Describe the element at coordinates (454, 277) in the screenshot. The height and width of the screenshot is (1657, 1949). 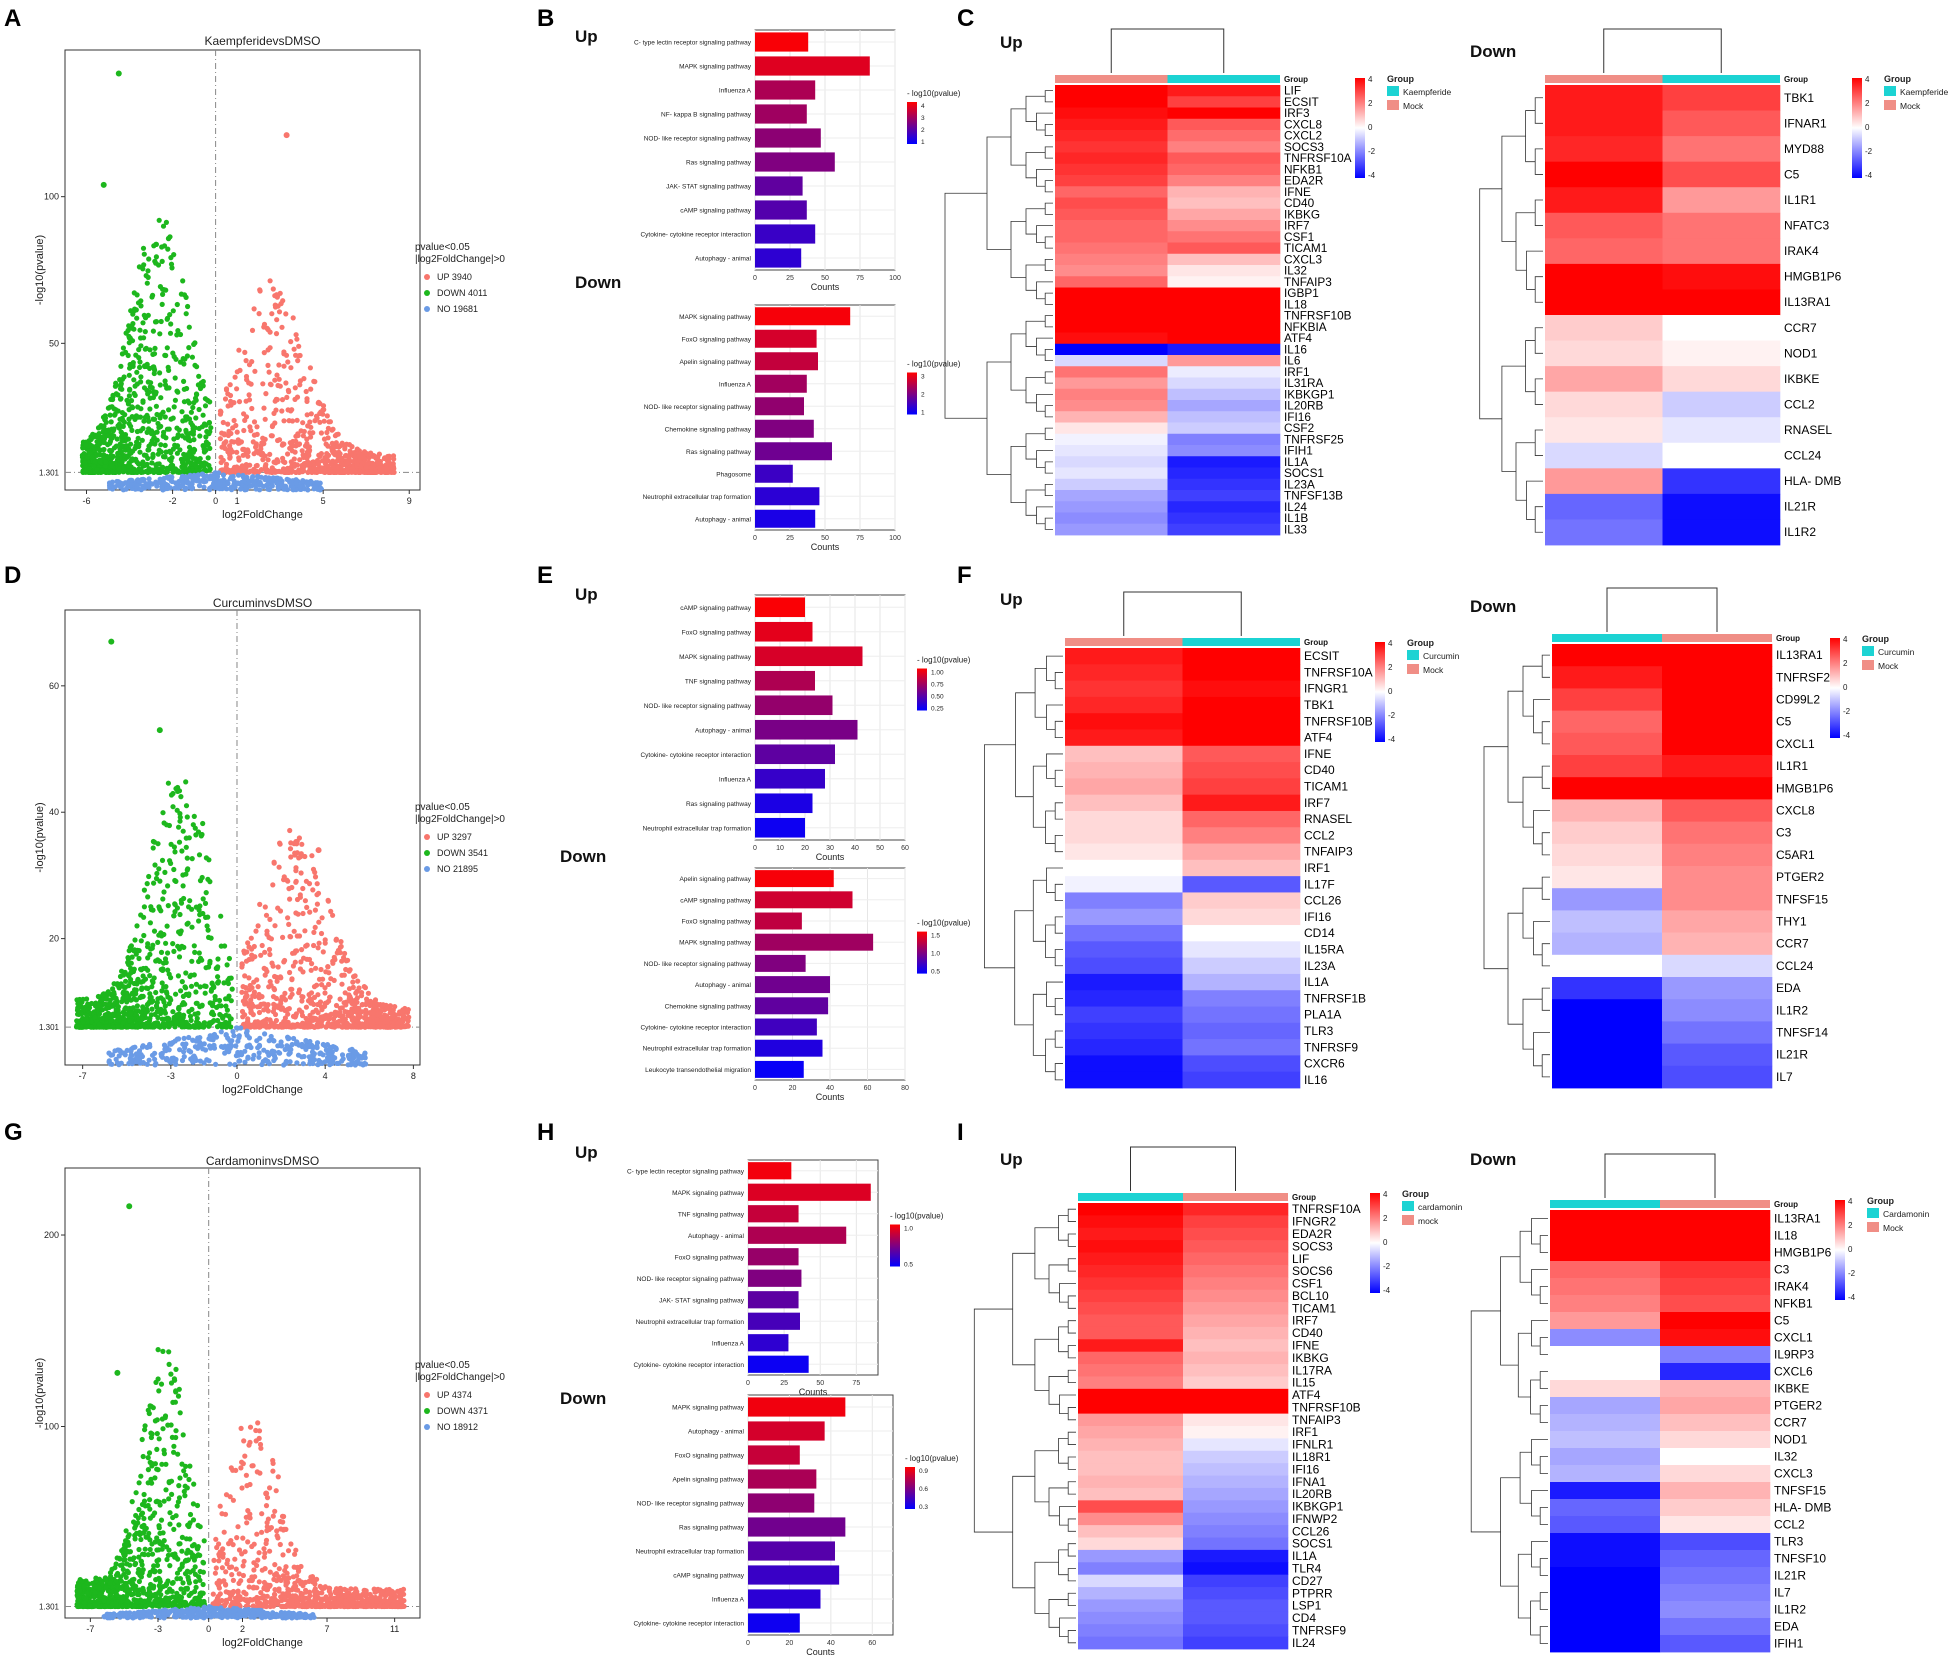
I see `legend-label: UP 3940` at that location.